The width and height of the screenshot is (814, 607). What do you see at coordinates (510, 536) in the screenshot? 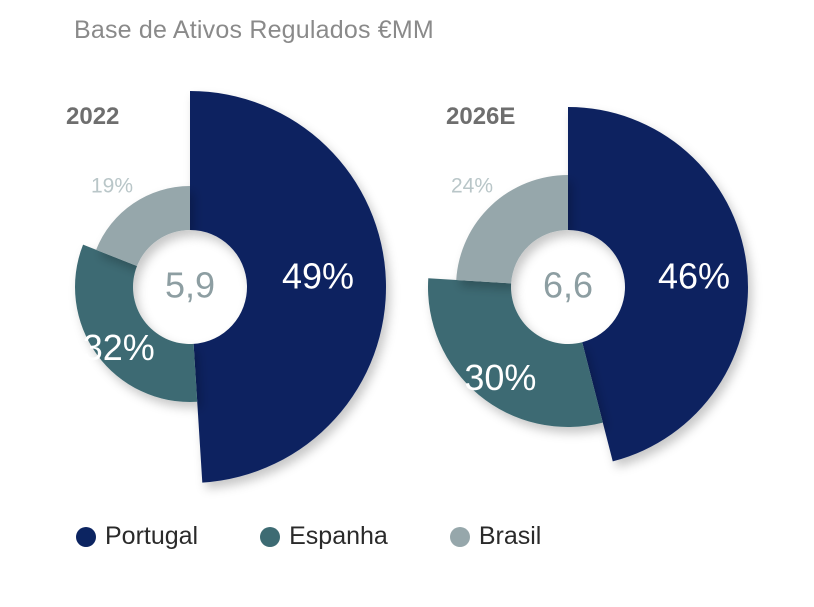
I see `legend-label-brasil: Brasil` at bounding box center [510, 536].